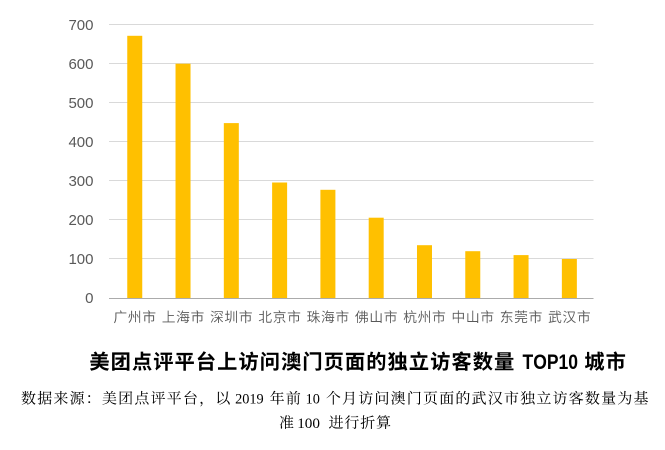  I want to click on svg-text: 300, so click(80, 181).